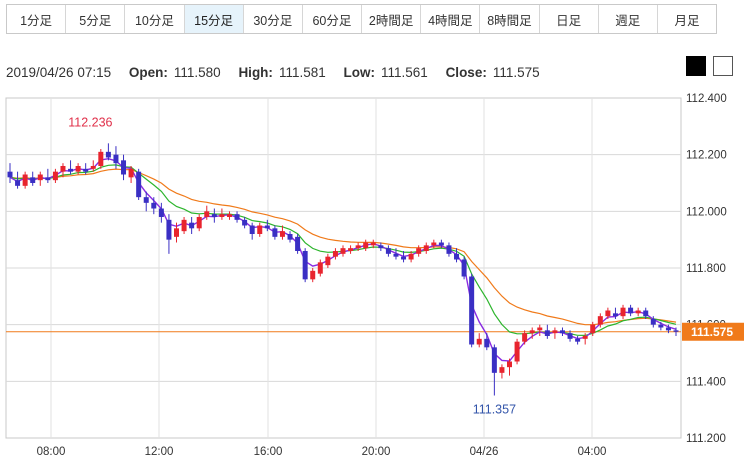 This screenshot has height=468, width=752. Describe the element at coordinates (706, 269) in the screenshot. I see `y-tick-label: 111.800` at that location.